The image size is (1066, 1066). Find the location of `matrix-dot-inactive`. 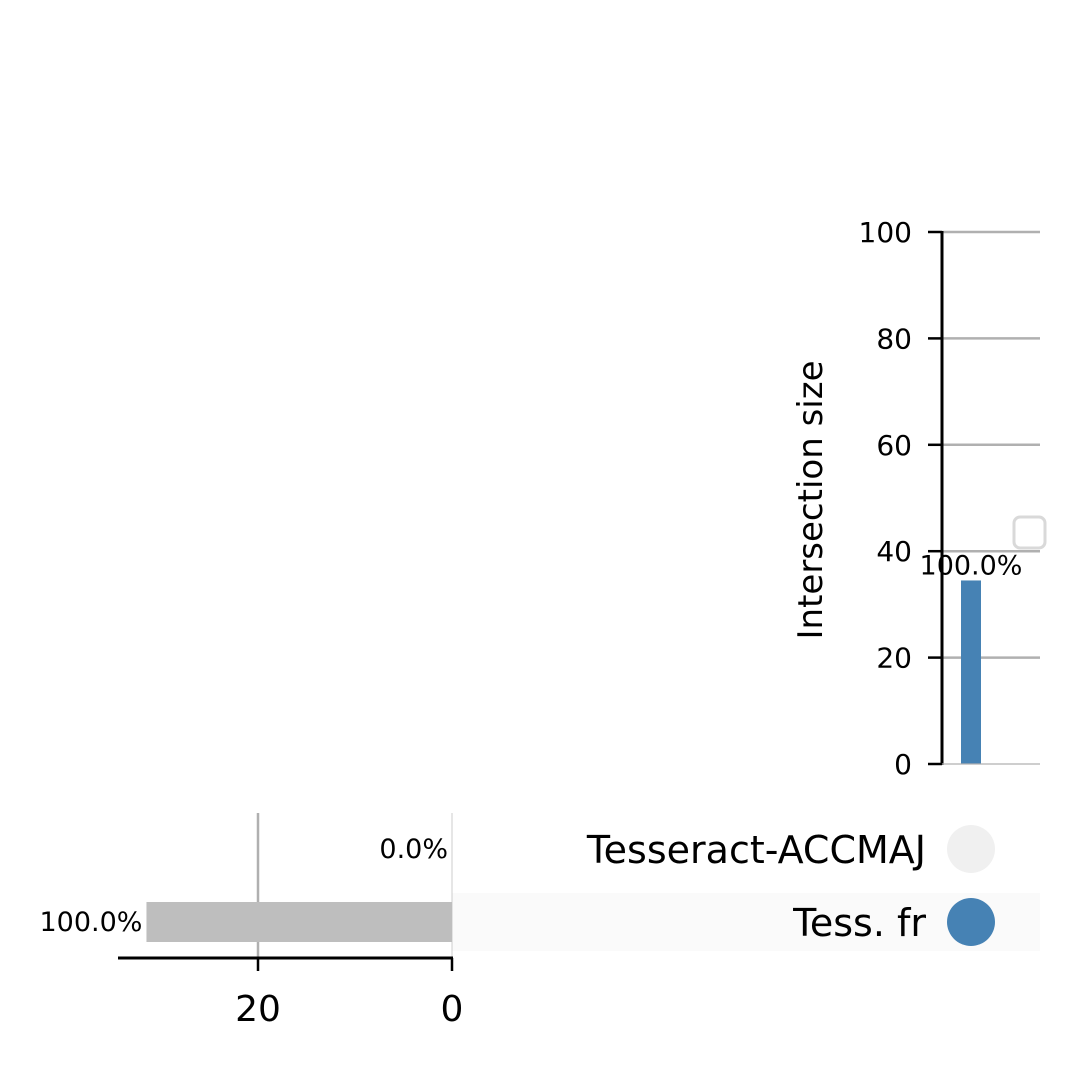

matrix-dot-inactive is located at coordinates (971, 849).